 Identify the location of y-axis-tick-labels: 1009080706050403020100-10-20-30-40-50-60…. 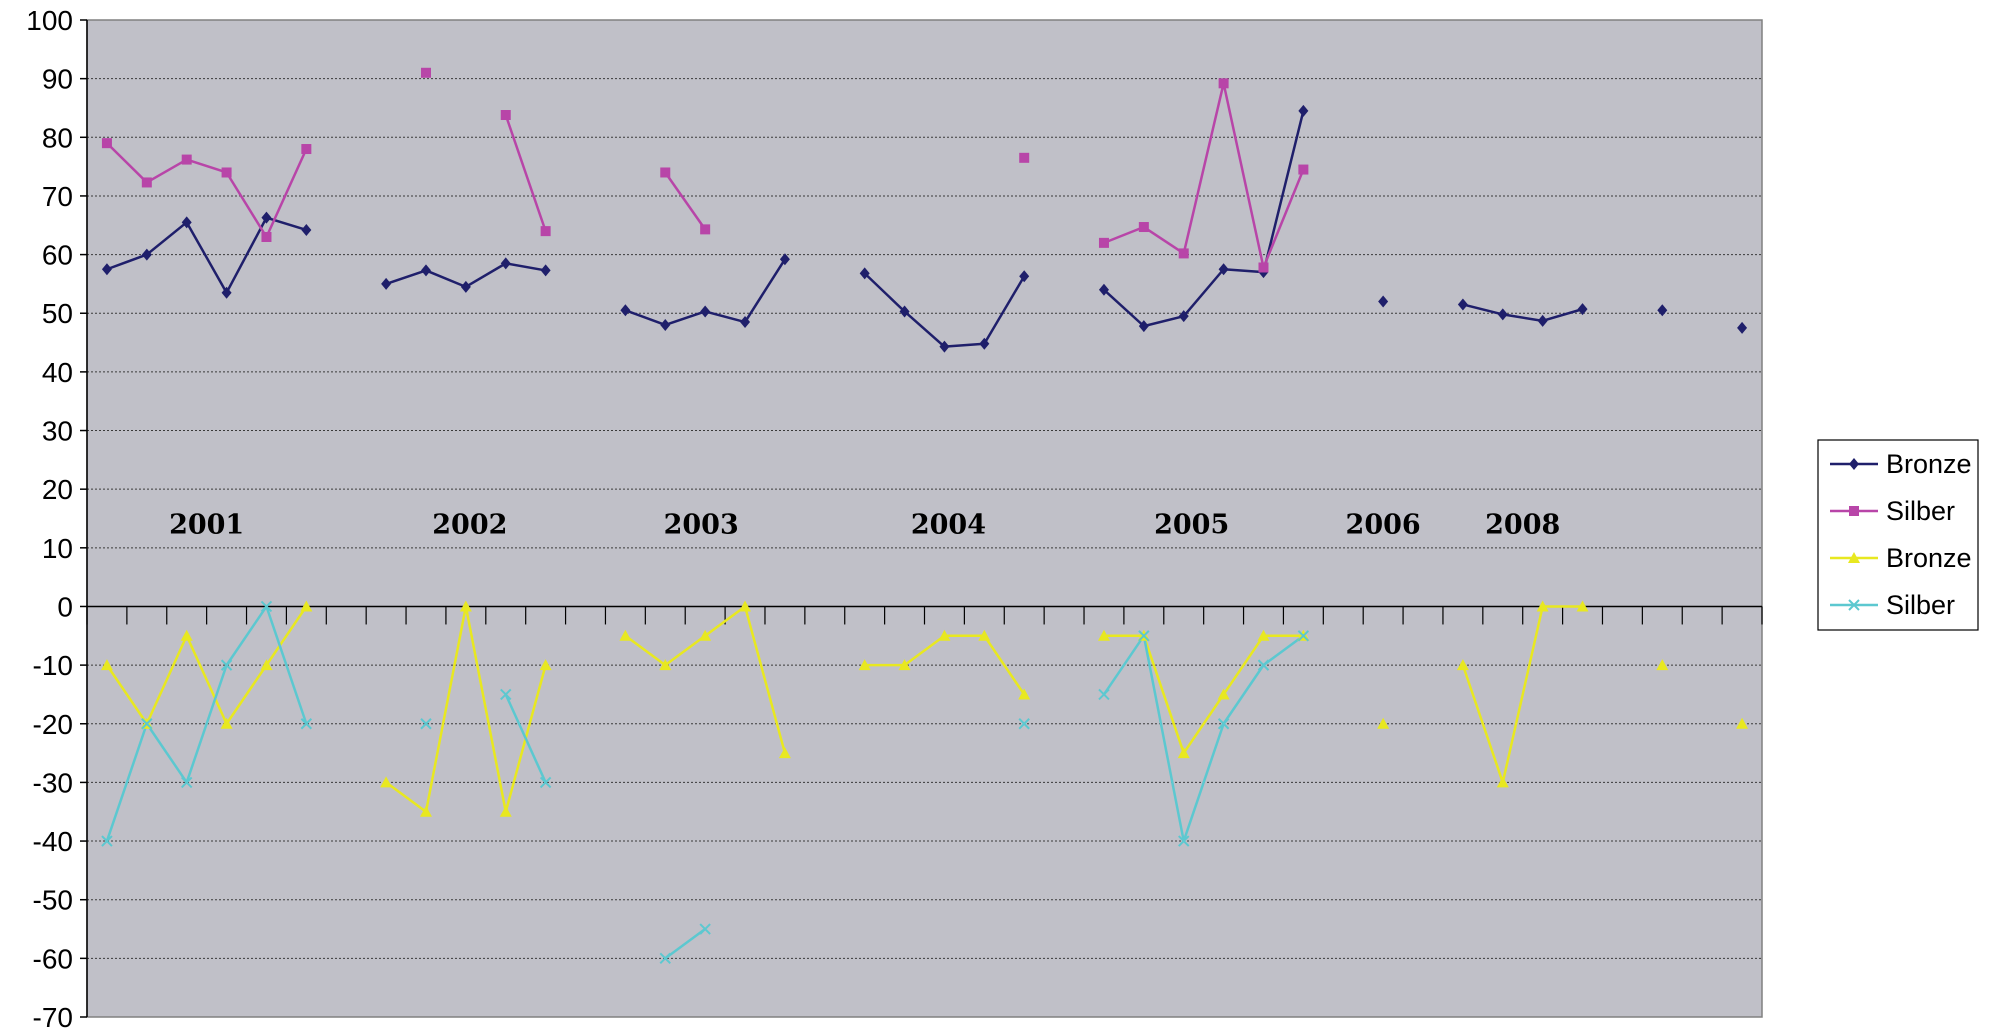
(49, 518).